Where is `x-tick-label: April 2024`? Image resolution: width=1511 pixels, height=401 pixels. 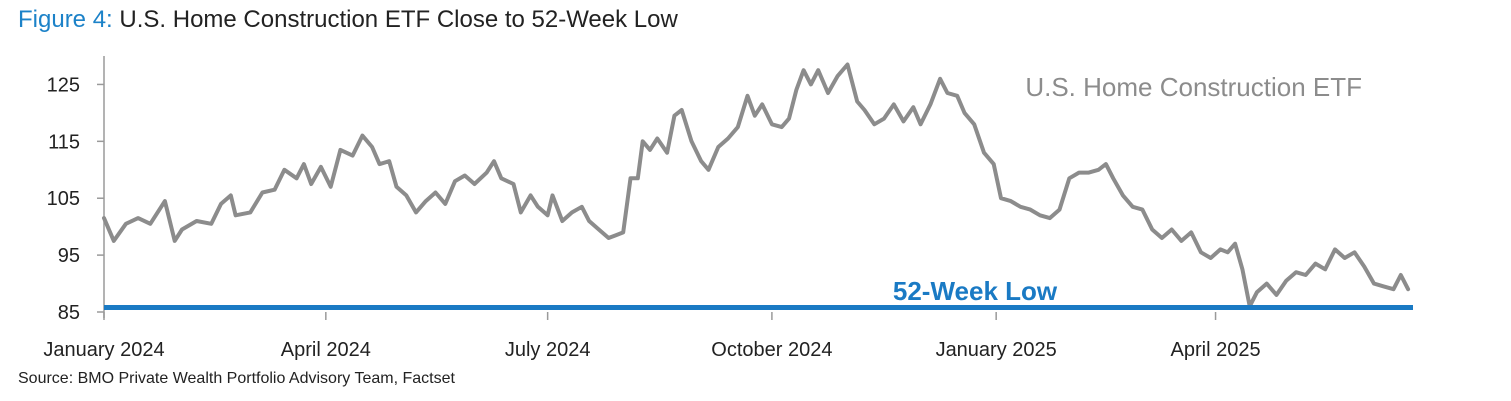 x-tick-label: April 2024 is located at coordinates (326, 350).